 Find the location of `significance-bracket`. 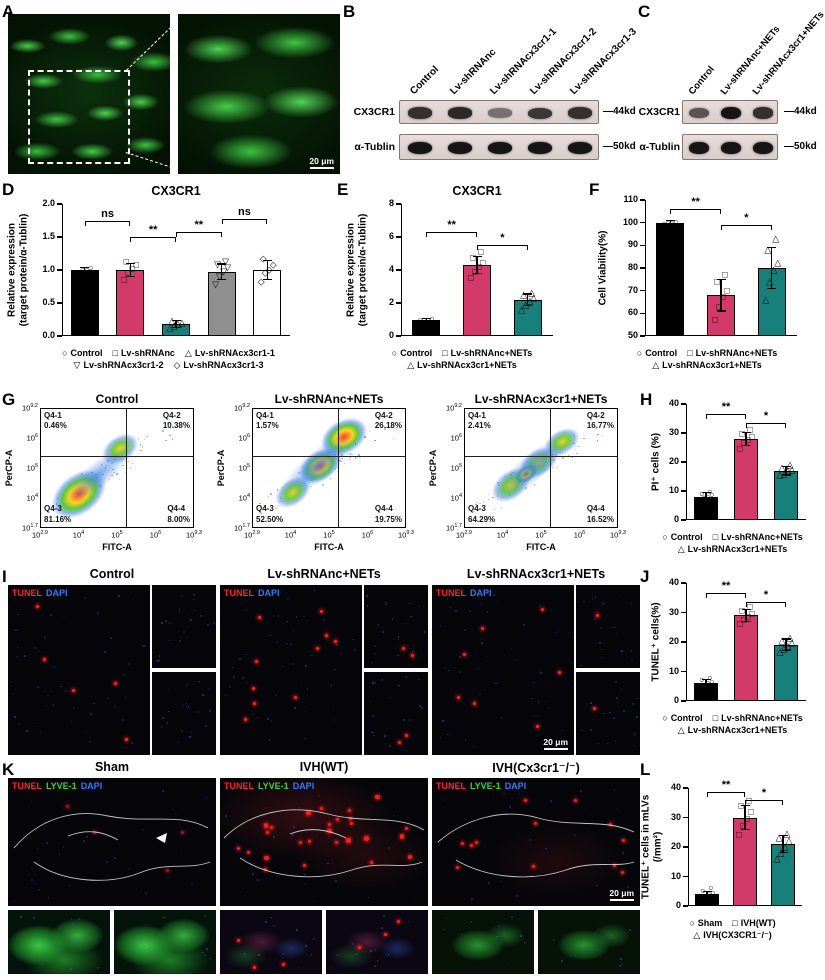

significance-bracket is located at coordinates (244, 221).